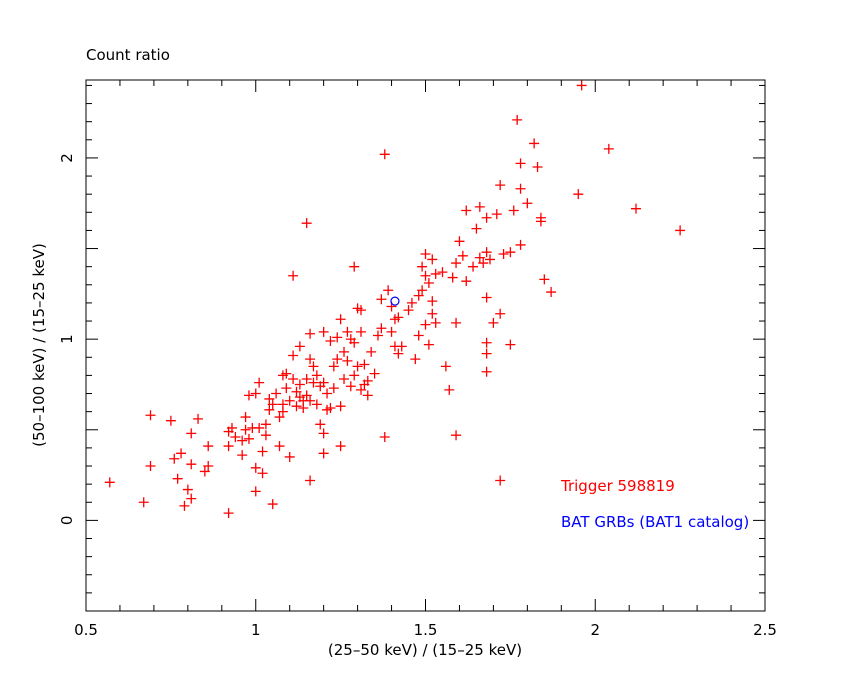  What do you see at coordinates (765, 630) in the screenshot?
I see `x-tick-label: 2.5` at bounding box center [765, 630].